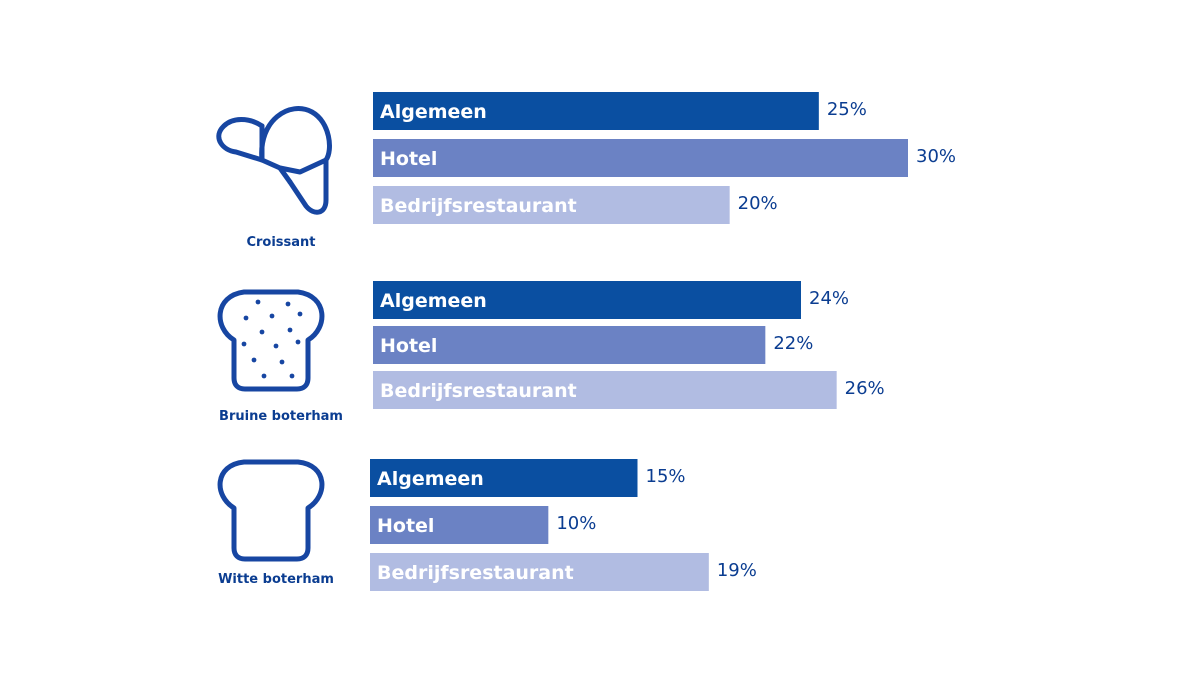 Image resolution: width=1200 pixels, height=675 pixels. I want to click on brown-bread-icon, so click(271, 340).